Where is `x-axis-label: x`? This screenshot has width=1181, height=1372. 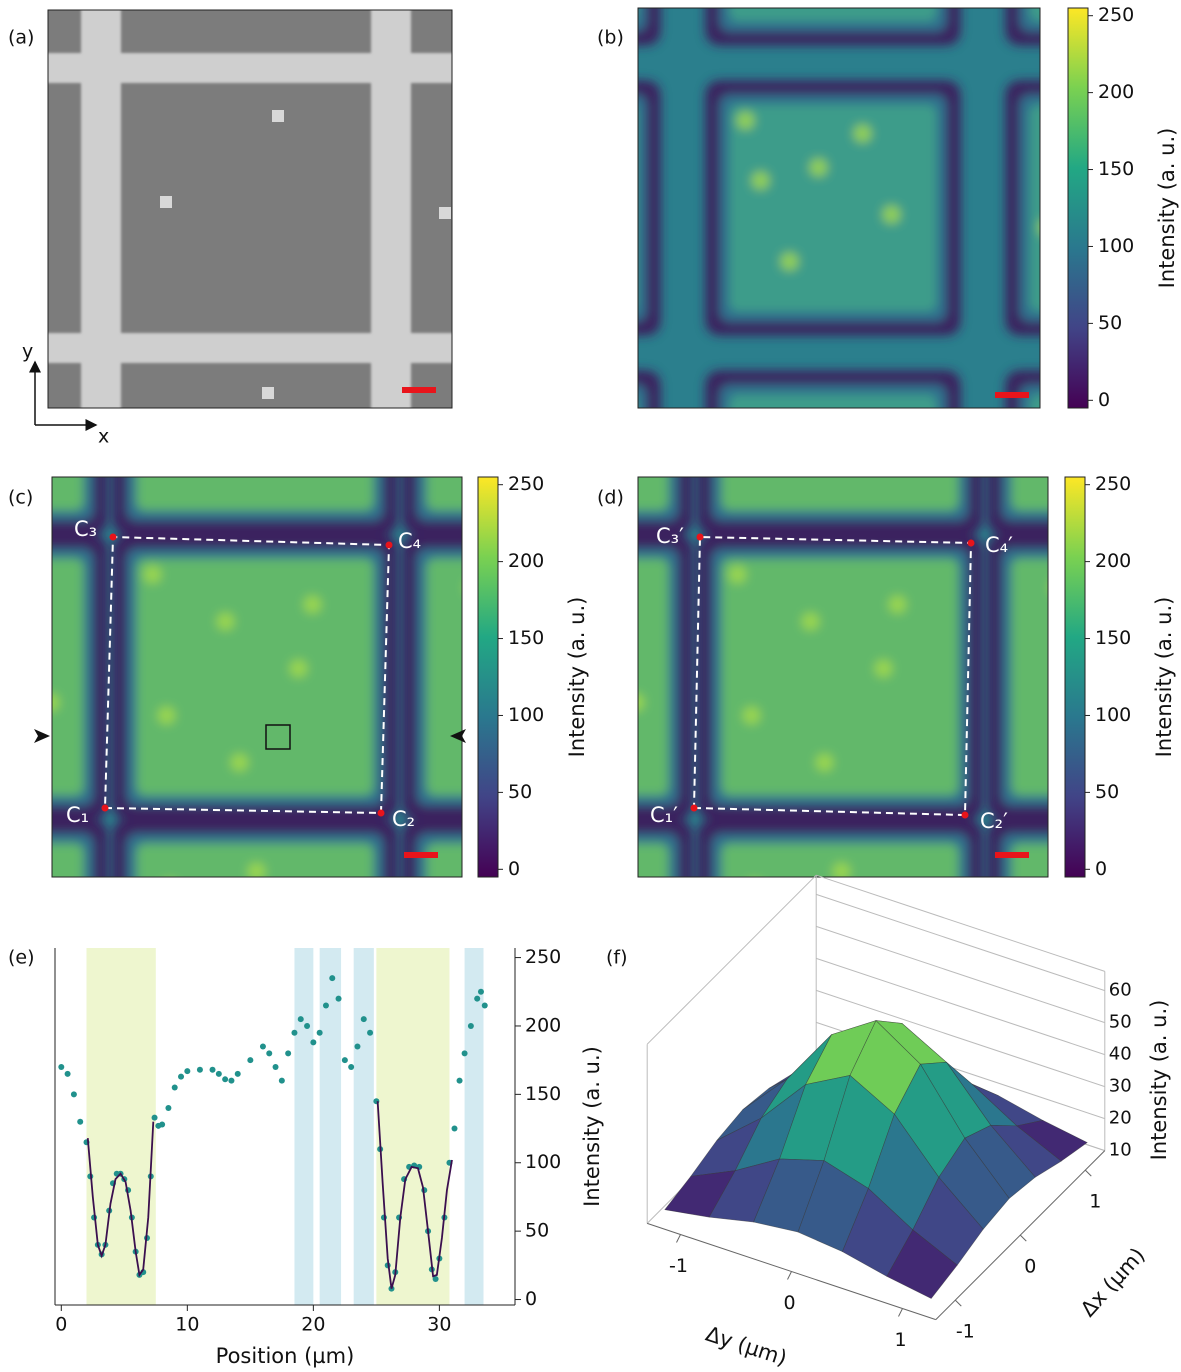 x-axis-label: x is located at coordinates (103, 437).